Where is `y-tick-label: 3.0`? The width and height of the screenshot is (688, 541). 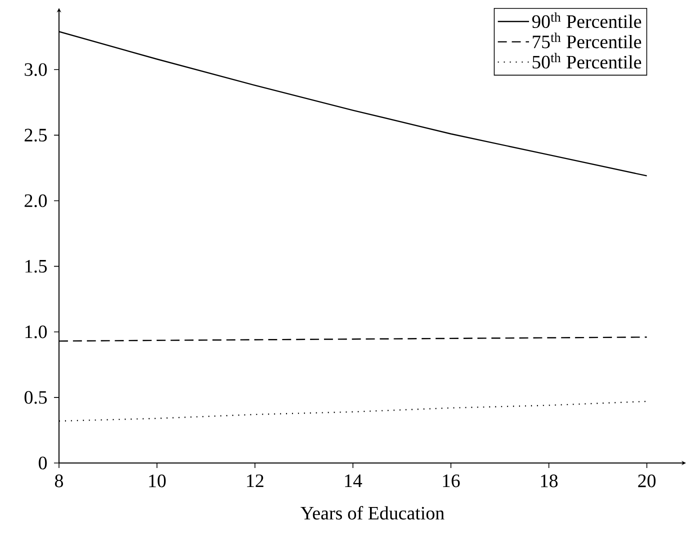
y-tick-label: 3.0 is located at coordinates (35, 69).